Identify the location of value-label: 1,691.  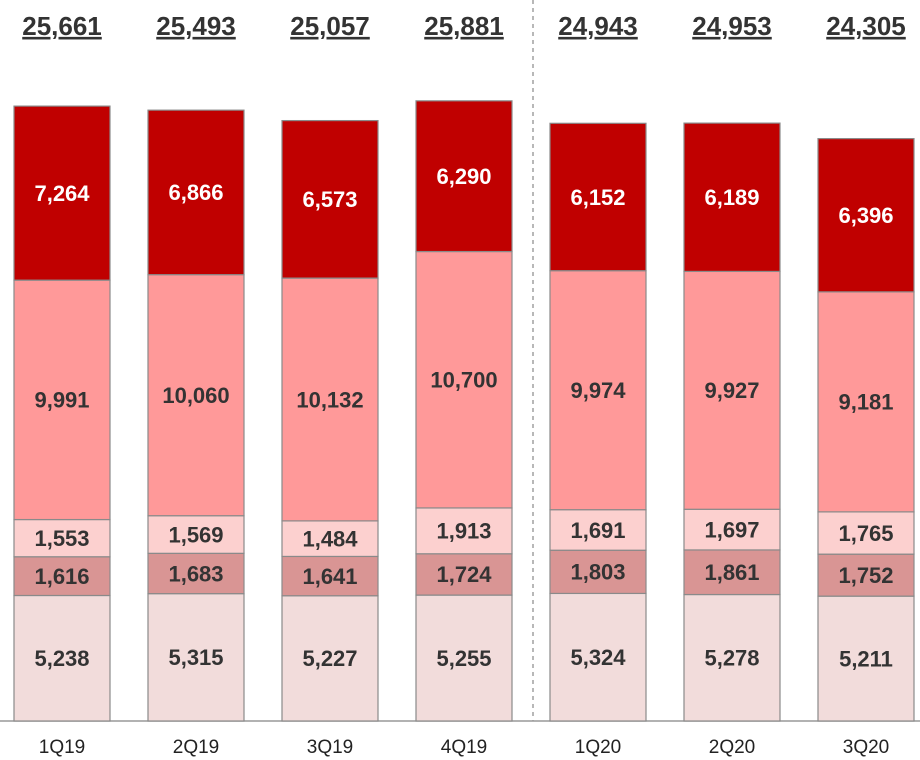
(597, 530).